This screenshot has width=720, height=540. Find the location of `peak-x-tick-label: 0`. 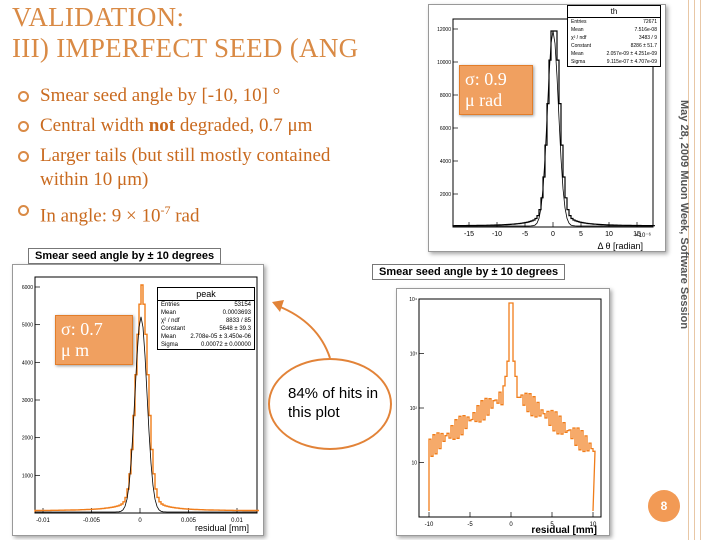

peak-x-tick-label: 0 is located at coordinates (140, 521).